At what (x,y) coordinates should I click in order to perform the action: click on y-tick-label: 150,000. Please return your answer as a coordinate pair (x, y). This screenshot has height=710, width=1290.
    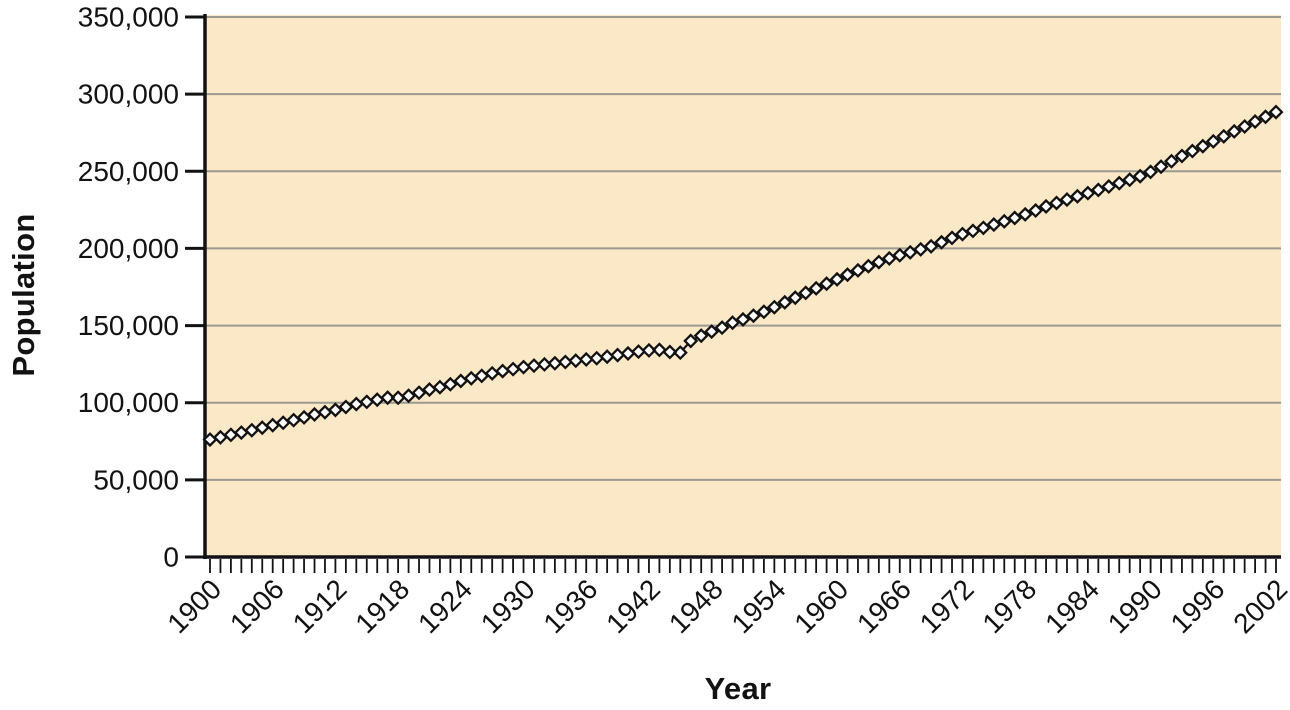
    Looking at the image, I should click on (128, 325).